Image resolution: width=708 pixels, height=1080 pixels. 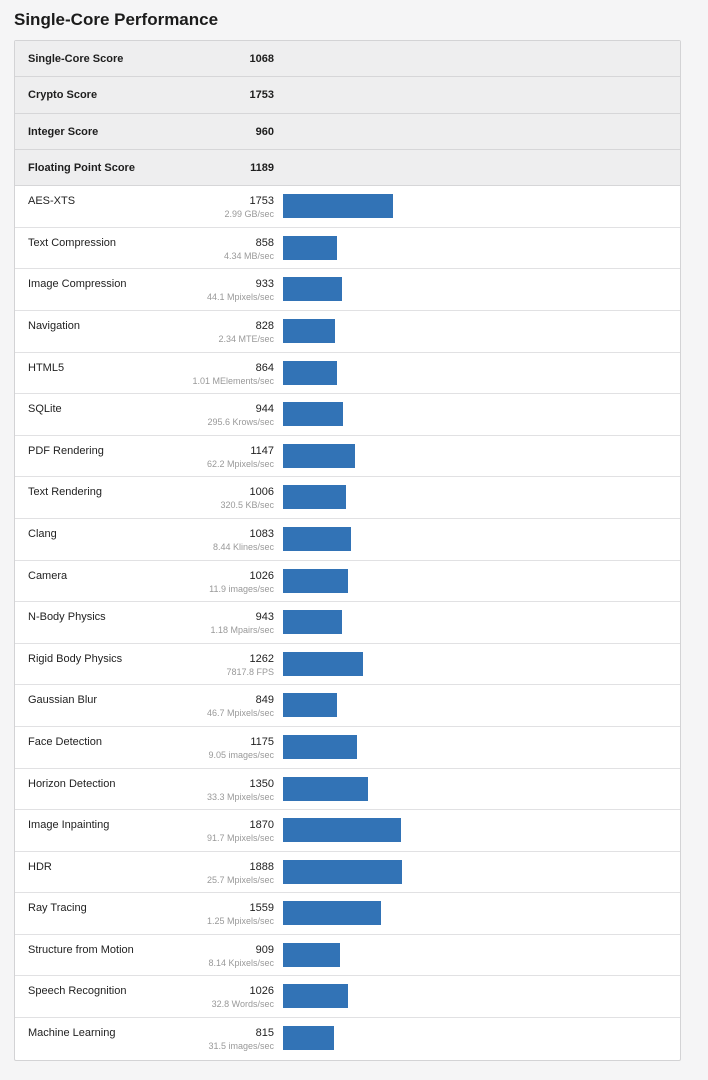 I want to click on benchmark-rate: 33.3 Mpixels/sec, so click(x=240, y=796).